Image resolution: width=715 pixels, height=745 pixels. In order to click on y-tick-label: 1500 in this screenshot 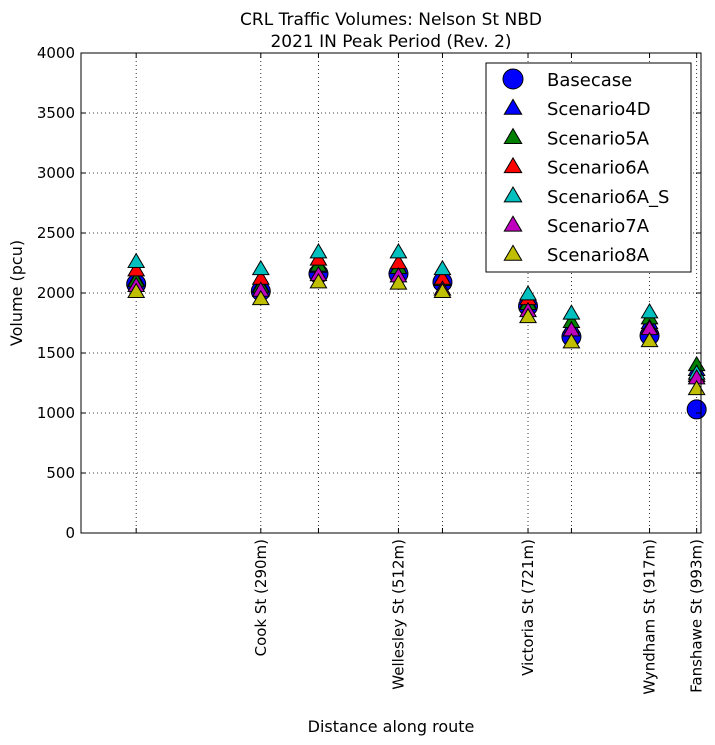, I will do `click(56, 353)`.